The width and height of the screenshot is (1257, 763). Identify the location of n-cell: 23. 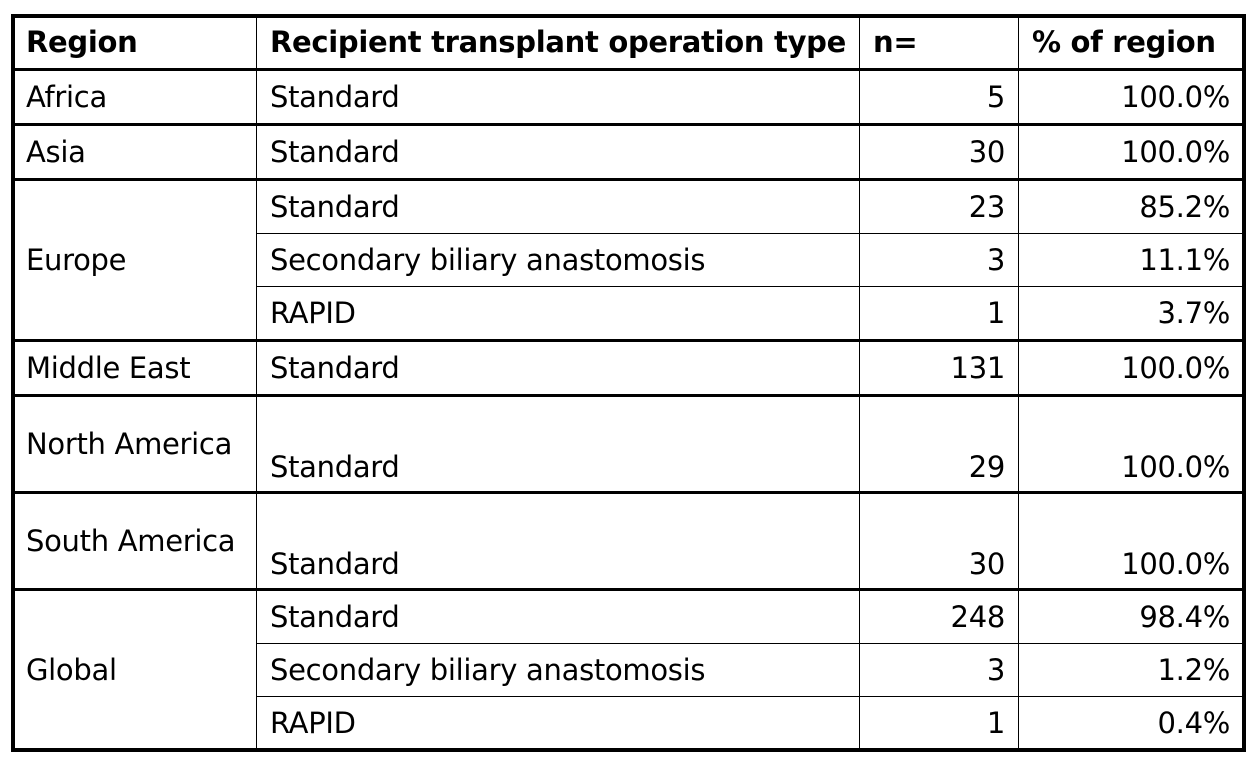
(939, 206).